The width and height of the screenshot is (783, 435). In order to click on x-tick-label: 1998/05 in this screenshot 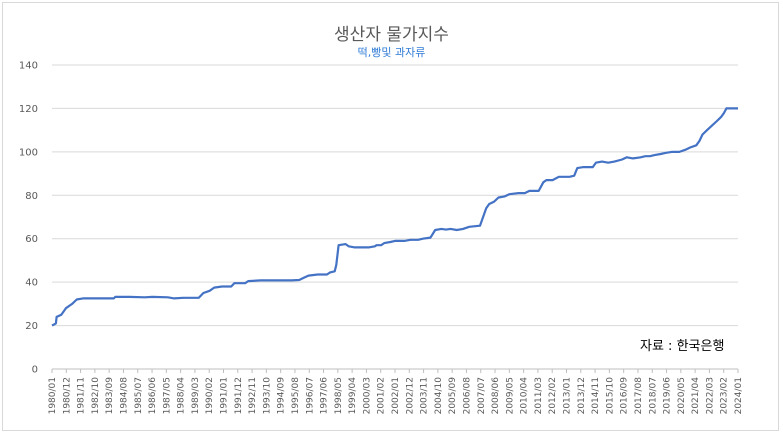, I will do `click(339, 395)`.